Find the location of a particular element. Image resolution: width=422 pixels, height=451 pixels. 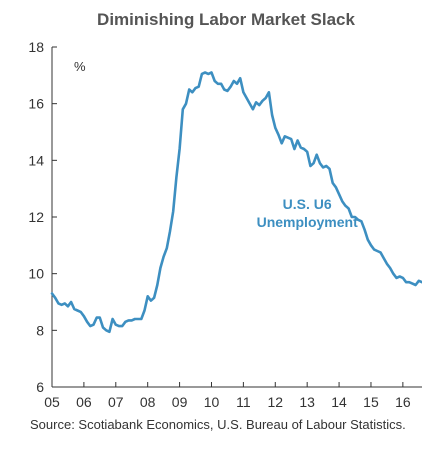

y-axis: 6 8 10 12 14 16 18 is located at coordinates (42, 217).